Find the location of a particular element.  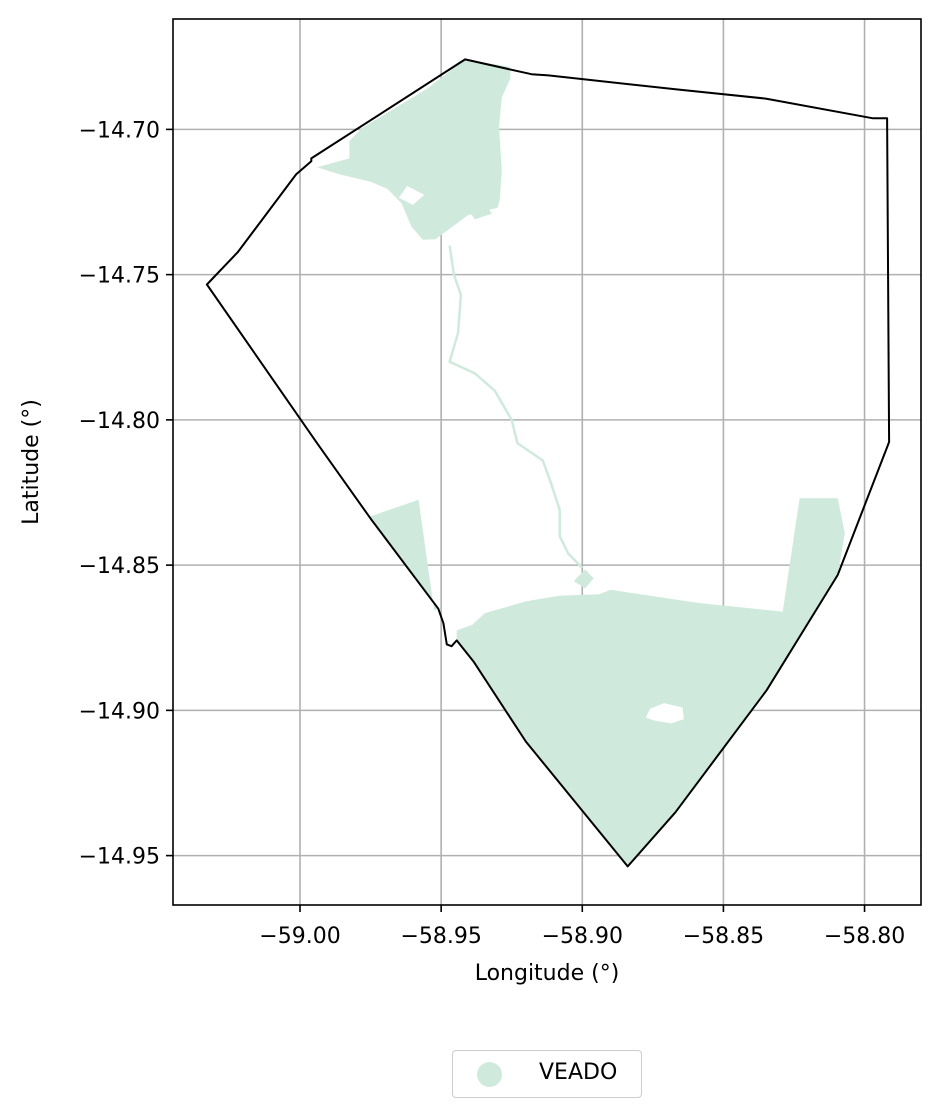

y-tick-label: −14.75 is located at coordinates (119, 276).